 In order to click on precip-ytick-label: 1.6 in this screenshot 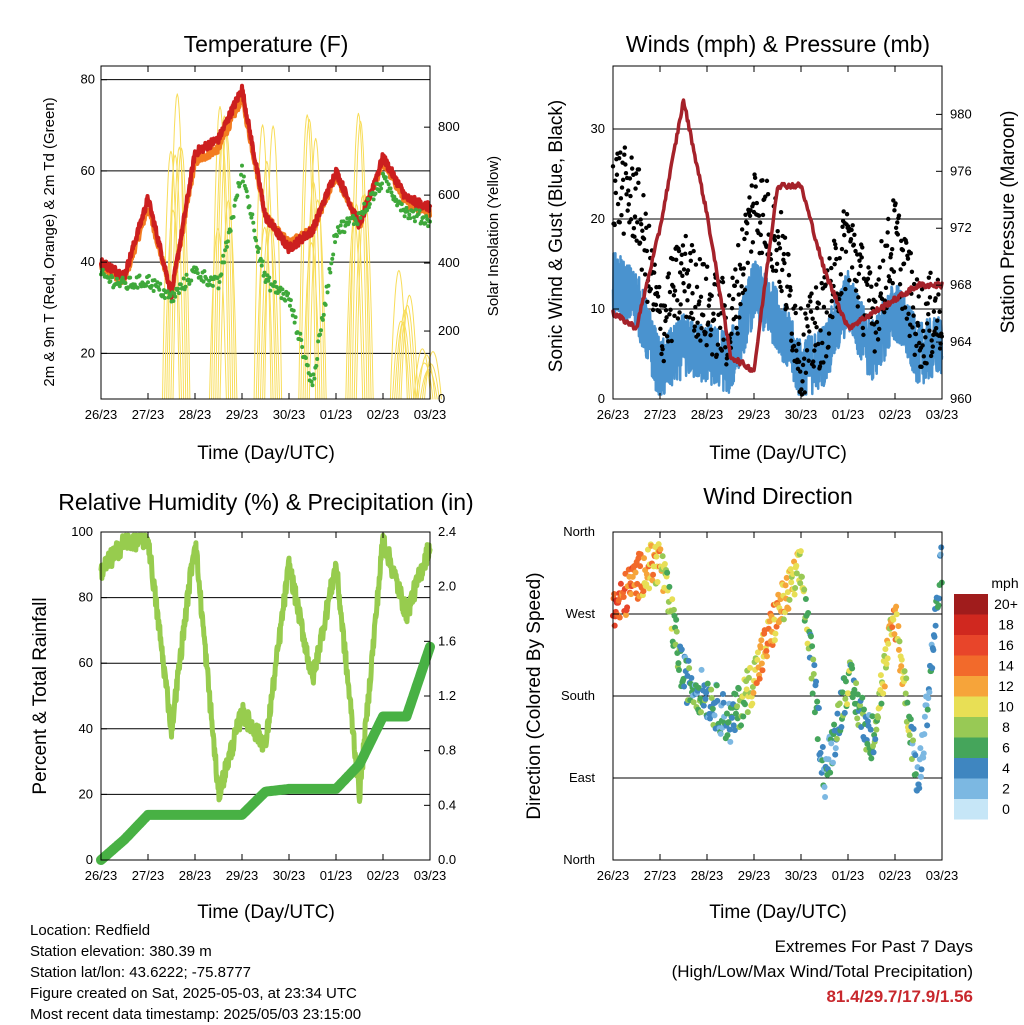, I will do `click(447, 640)`.